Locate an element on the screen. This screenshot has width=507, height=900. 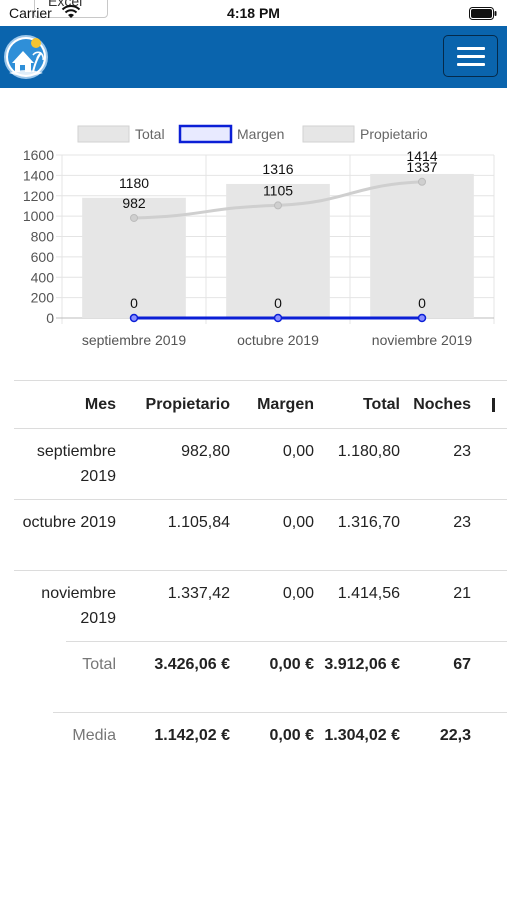
cell-propietario: 982,80 is located at coordinates (205, 451).